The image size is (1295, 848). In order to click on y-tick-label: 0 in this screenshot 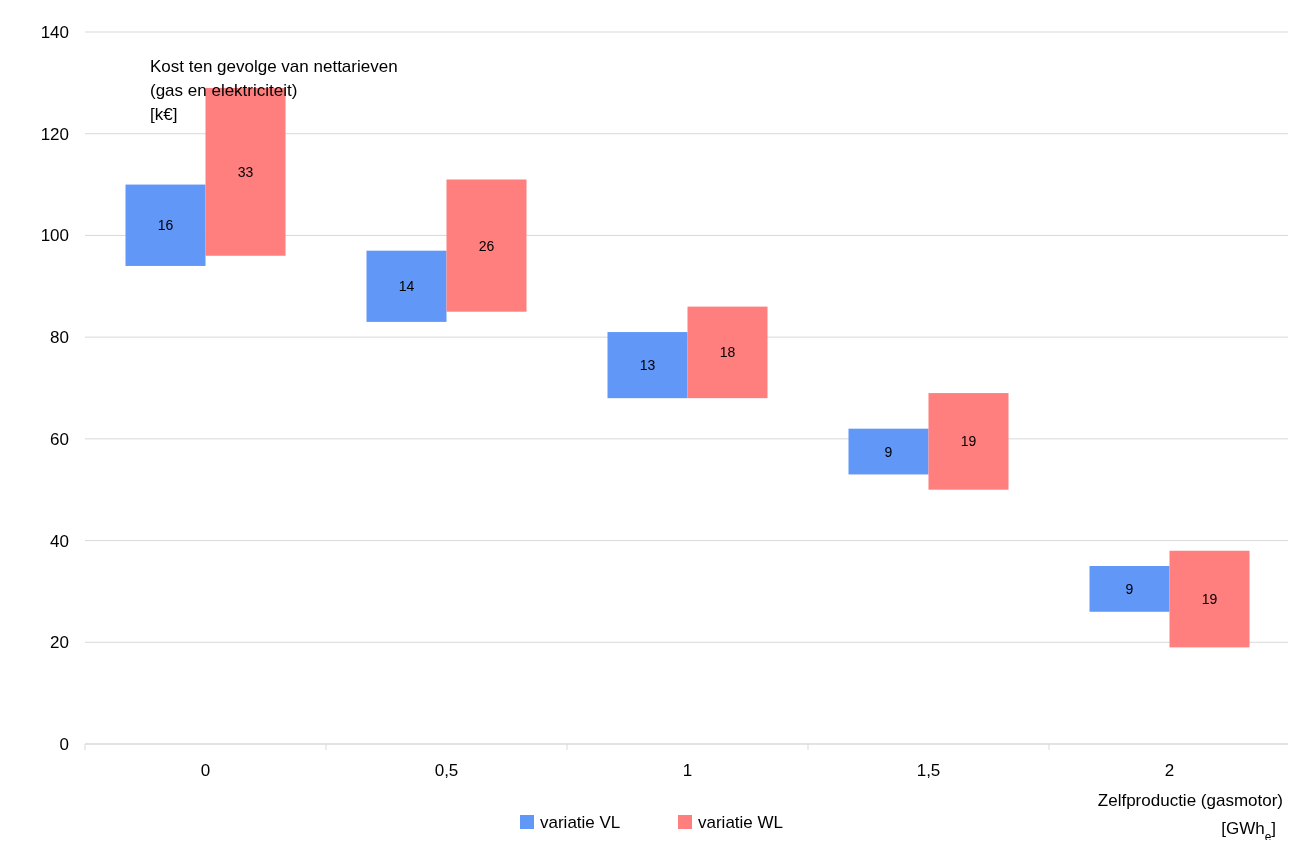, I will do `click(64, 744)`.